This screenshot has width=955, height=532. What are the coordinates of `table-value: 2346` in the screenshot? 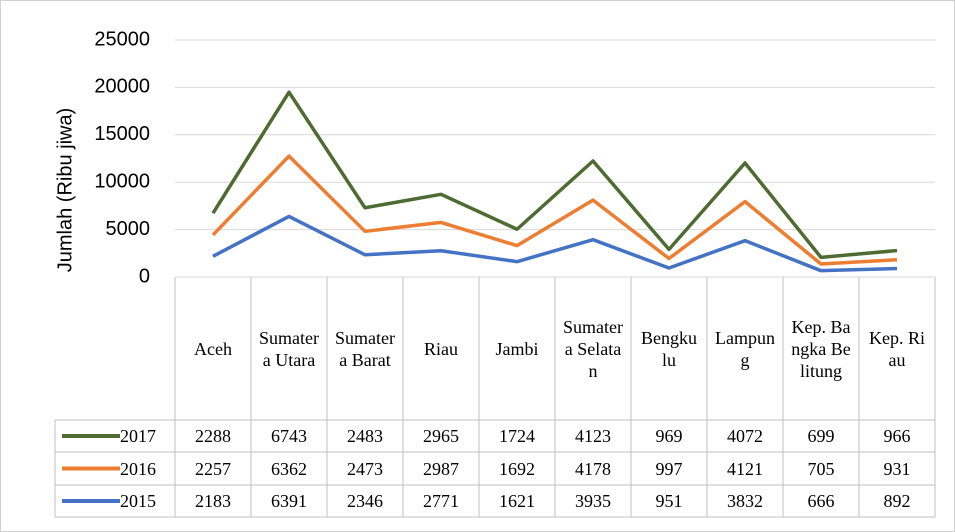 It's located at (365, 501).